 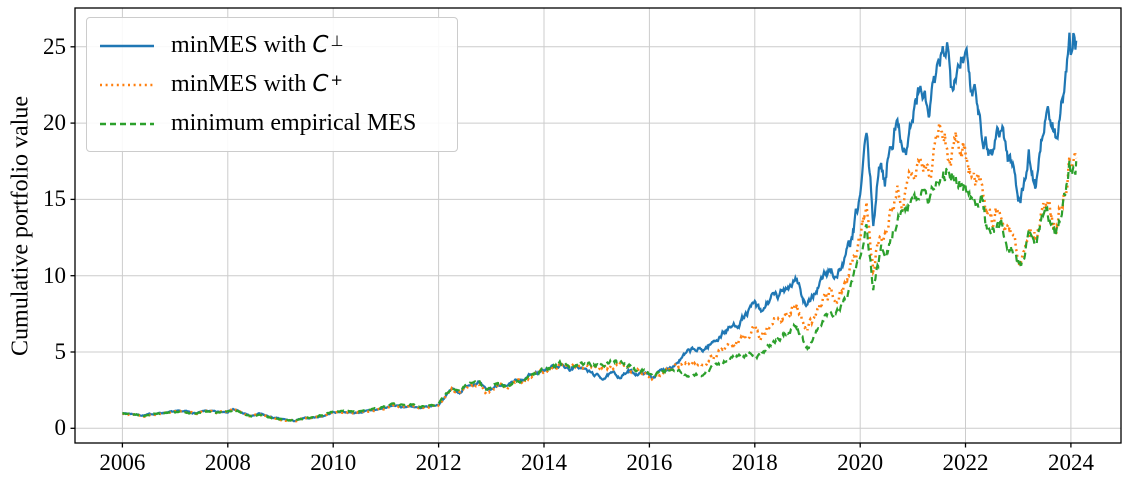 I want to click on legend-item-minmes-cperp: minMES with C ⊥, so click(x=272, y=45).